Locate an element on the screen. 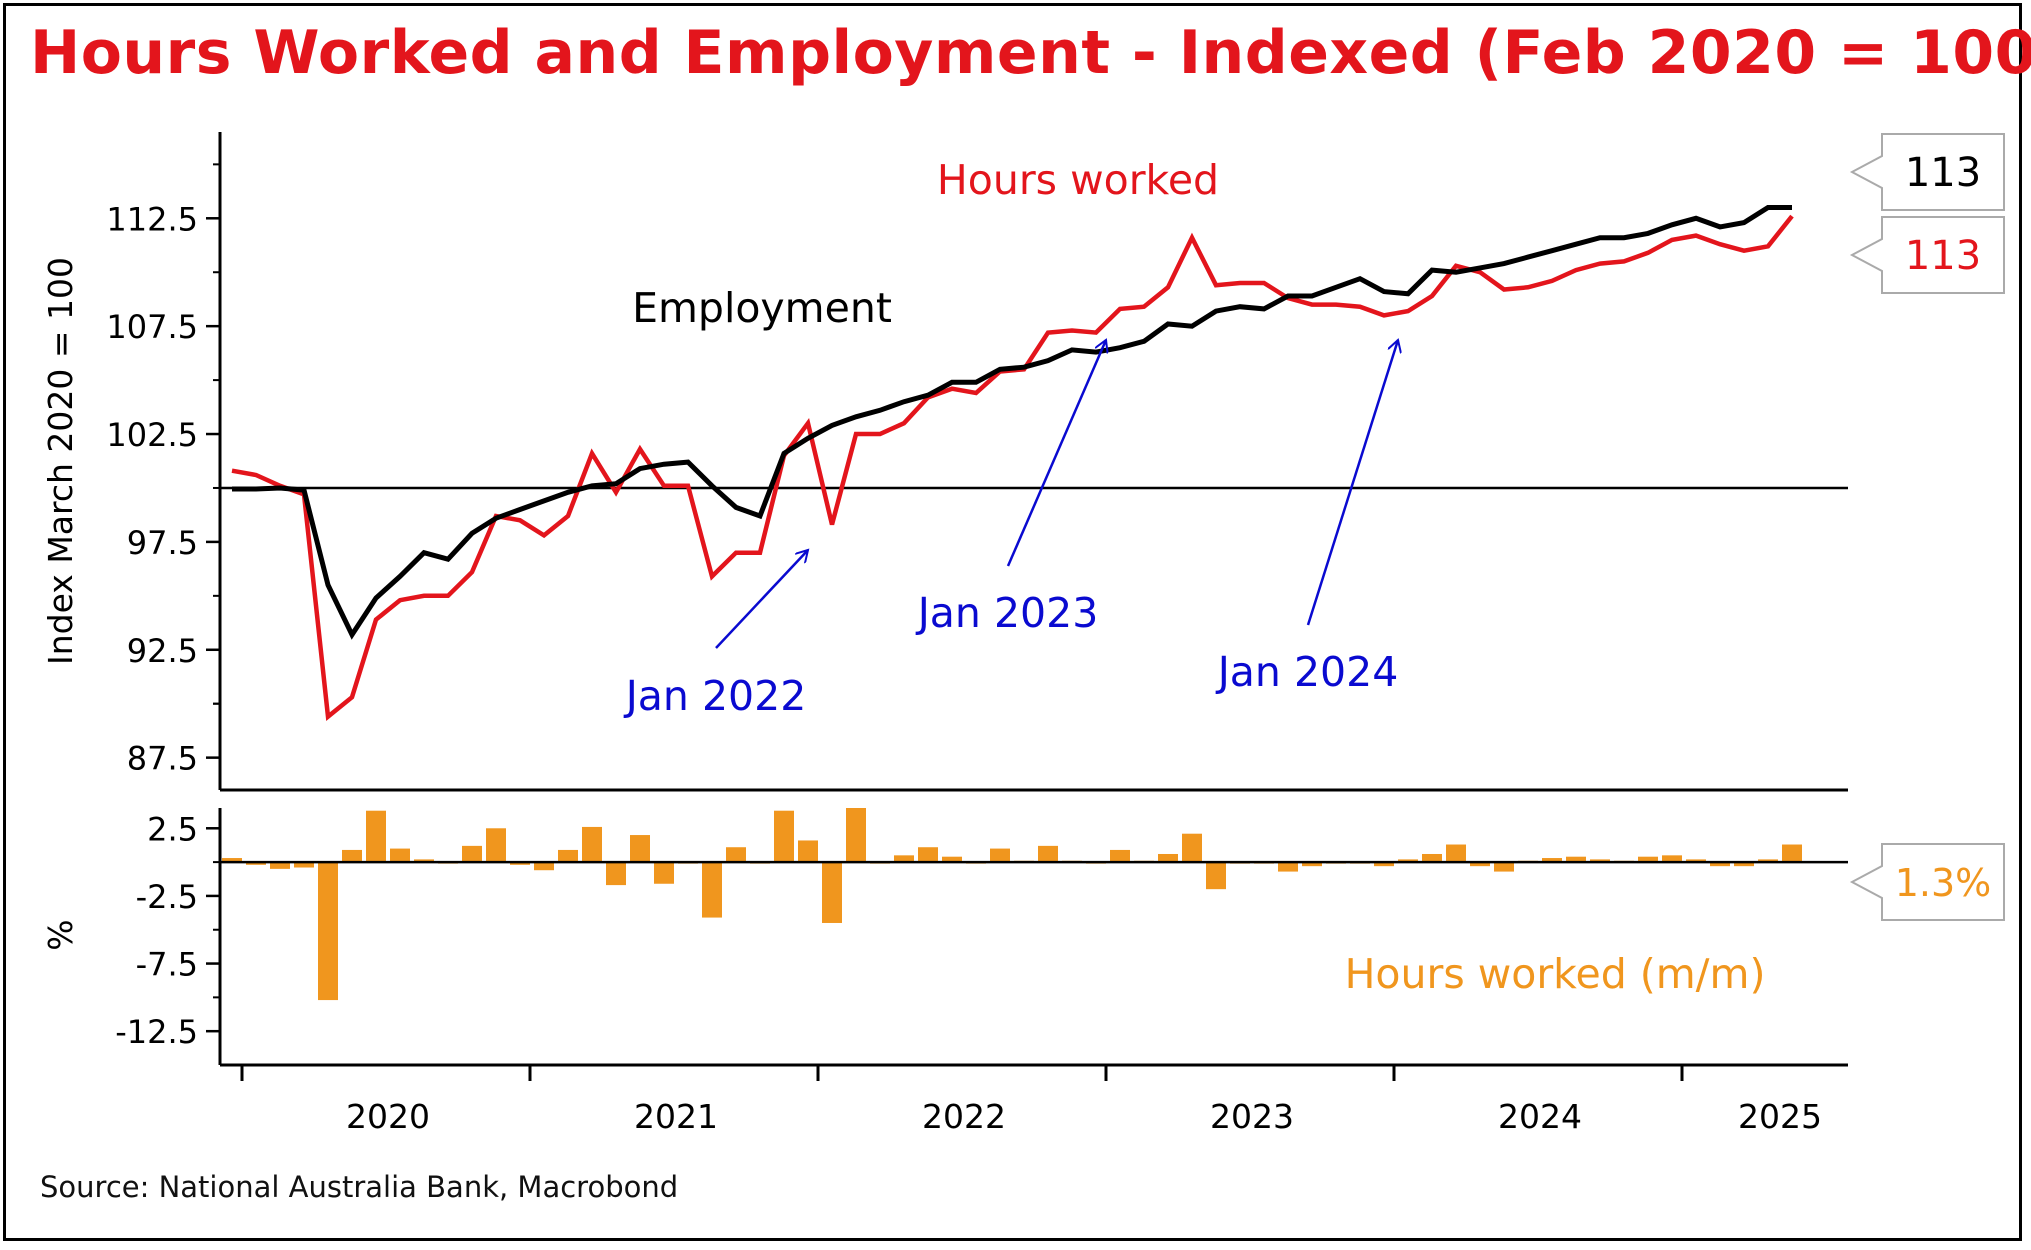  x-tick-label: 2021 is located at coordinates (676, 1116).